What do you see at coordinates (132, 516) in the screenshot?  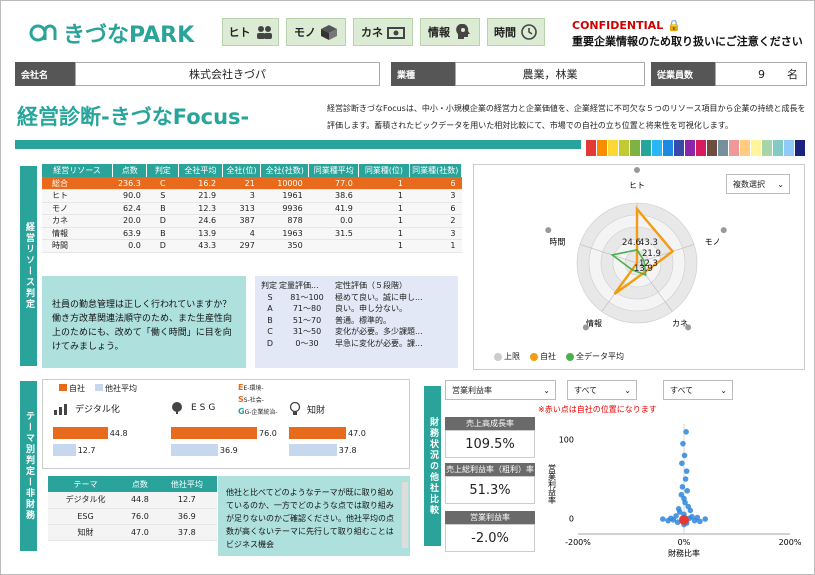 I see `theme-table-row: ESG 76.0 36.9` at bounding box center [132, 516].